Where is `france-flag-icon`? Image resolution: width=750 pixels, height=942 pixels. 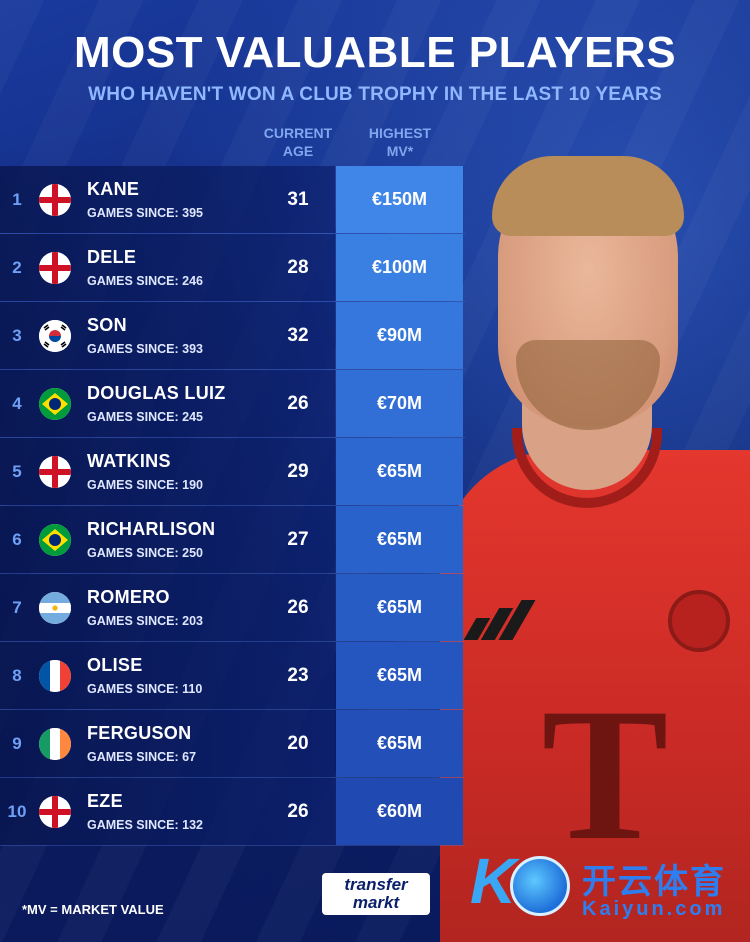
france-flag-icon is located at coordinates (55, 676).